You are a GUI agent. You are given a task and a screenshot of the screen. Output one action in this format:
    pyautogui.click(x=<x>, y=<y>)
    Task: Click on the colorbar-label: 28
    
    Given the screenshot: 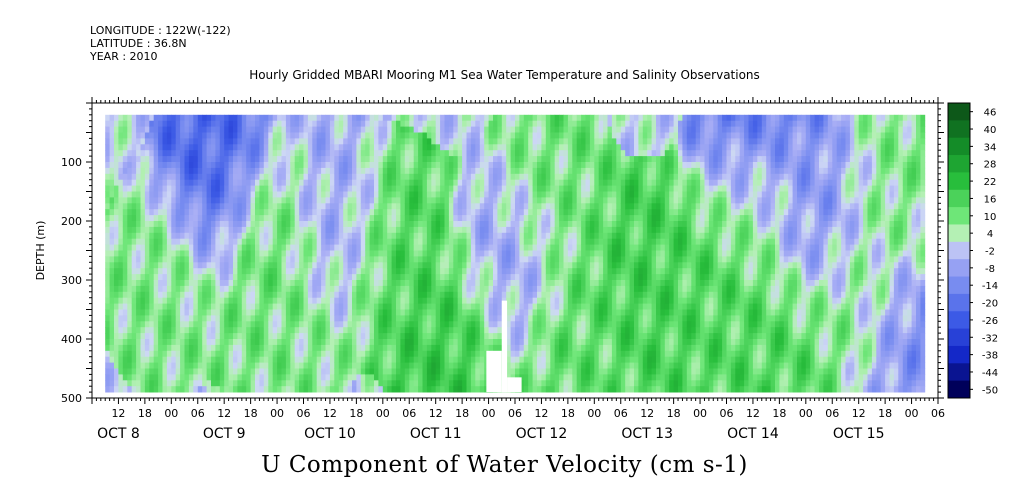 What is the action you would take?
    pyautogui.click(x=990, y=165)
    